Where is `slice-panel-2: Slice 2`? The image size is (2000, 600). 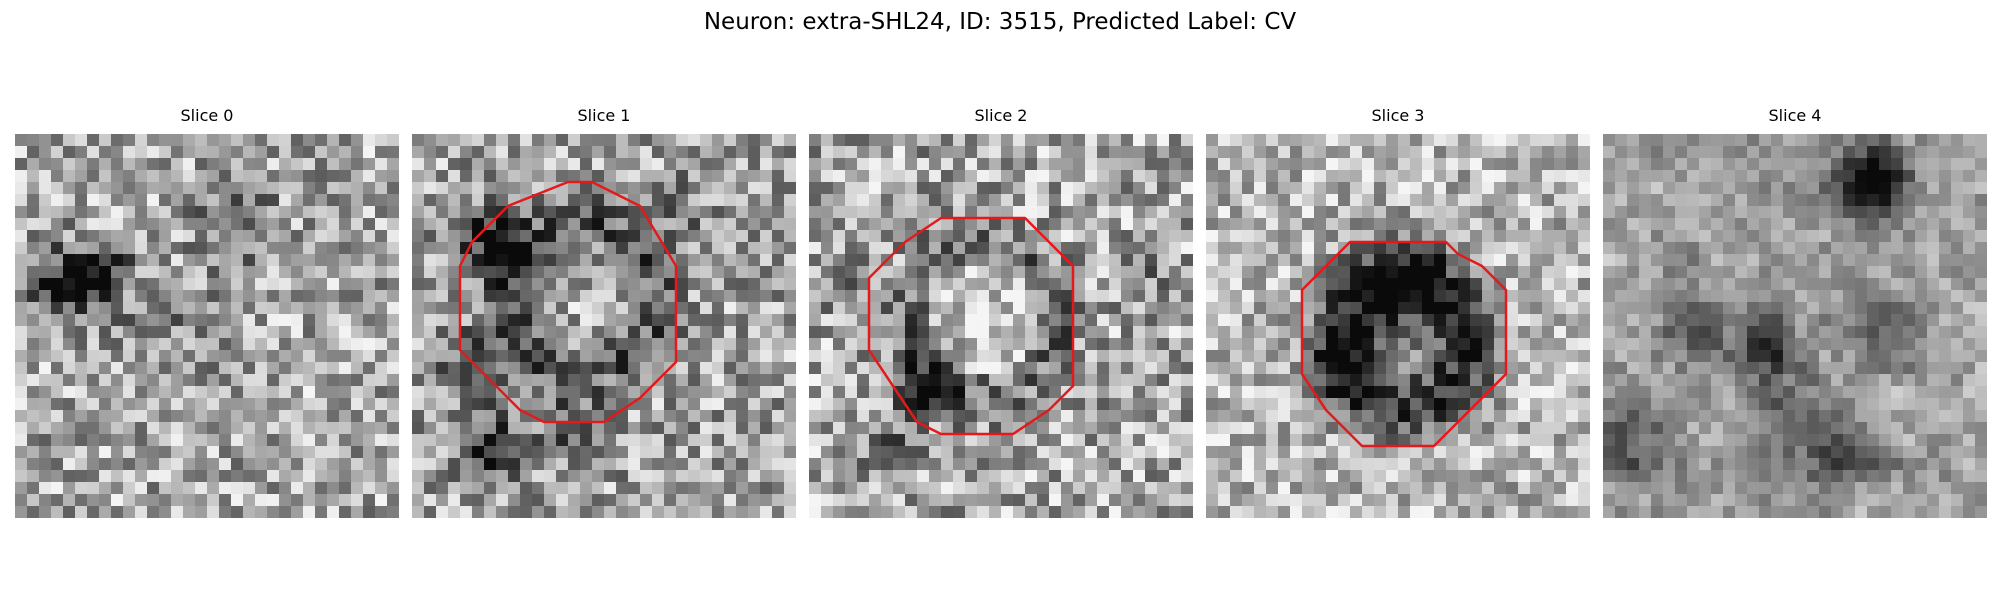 slice-panel-2: Slice 2 is located at coordinates (1001, 312).